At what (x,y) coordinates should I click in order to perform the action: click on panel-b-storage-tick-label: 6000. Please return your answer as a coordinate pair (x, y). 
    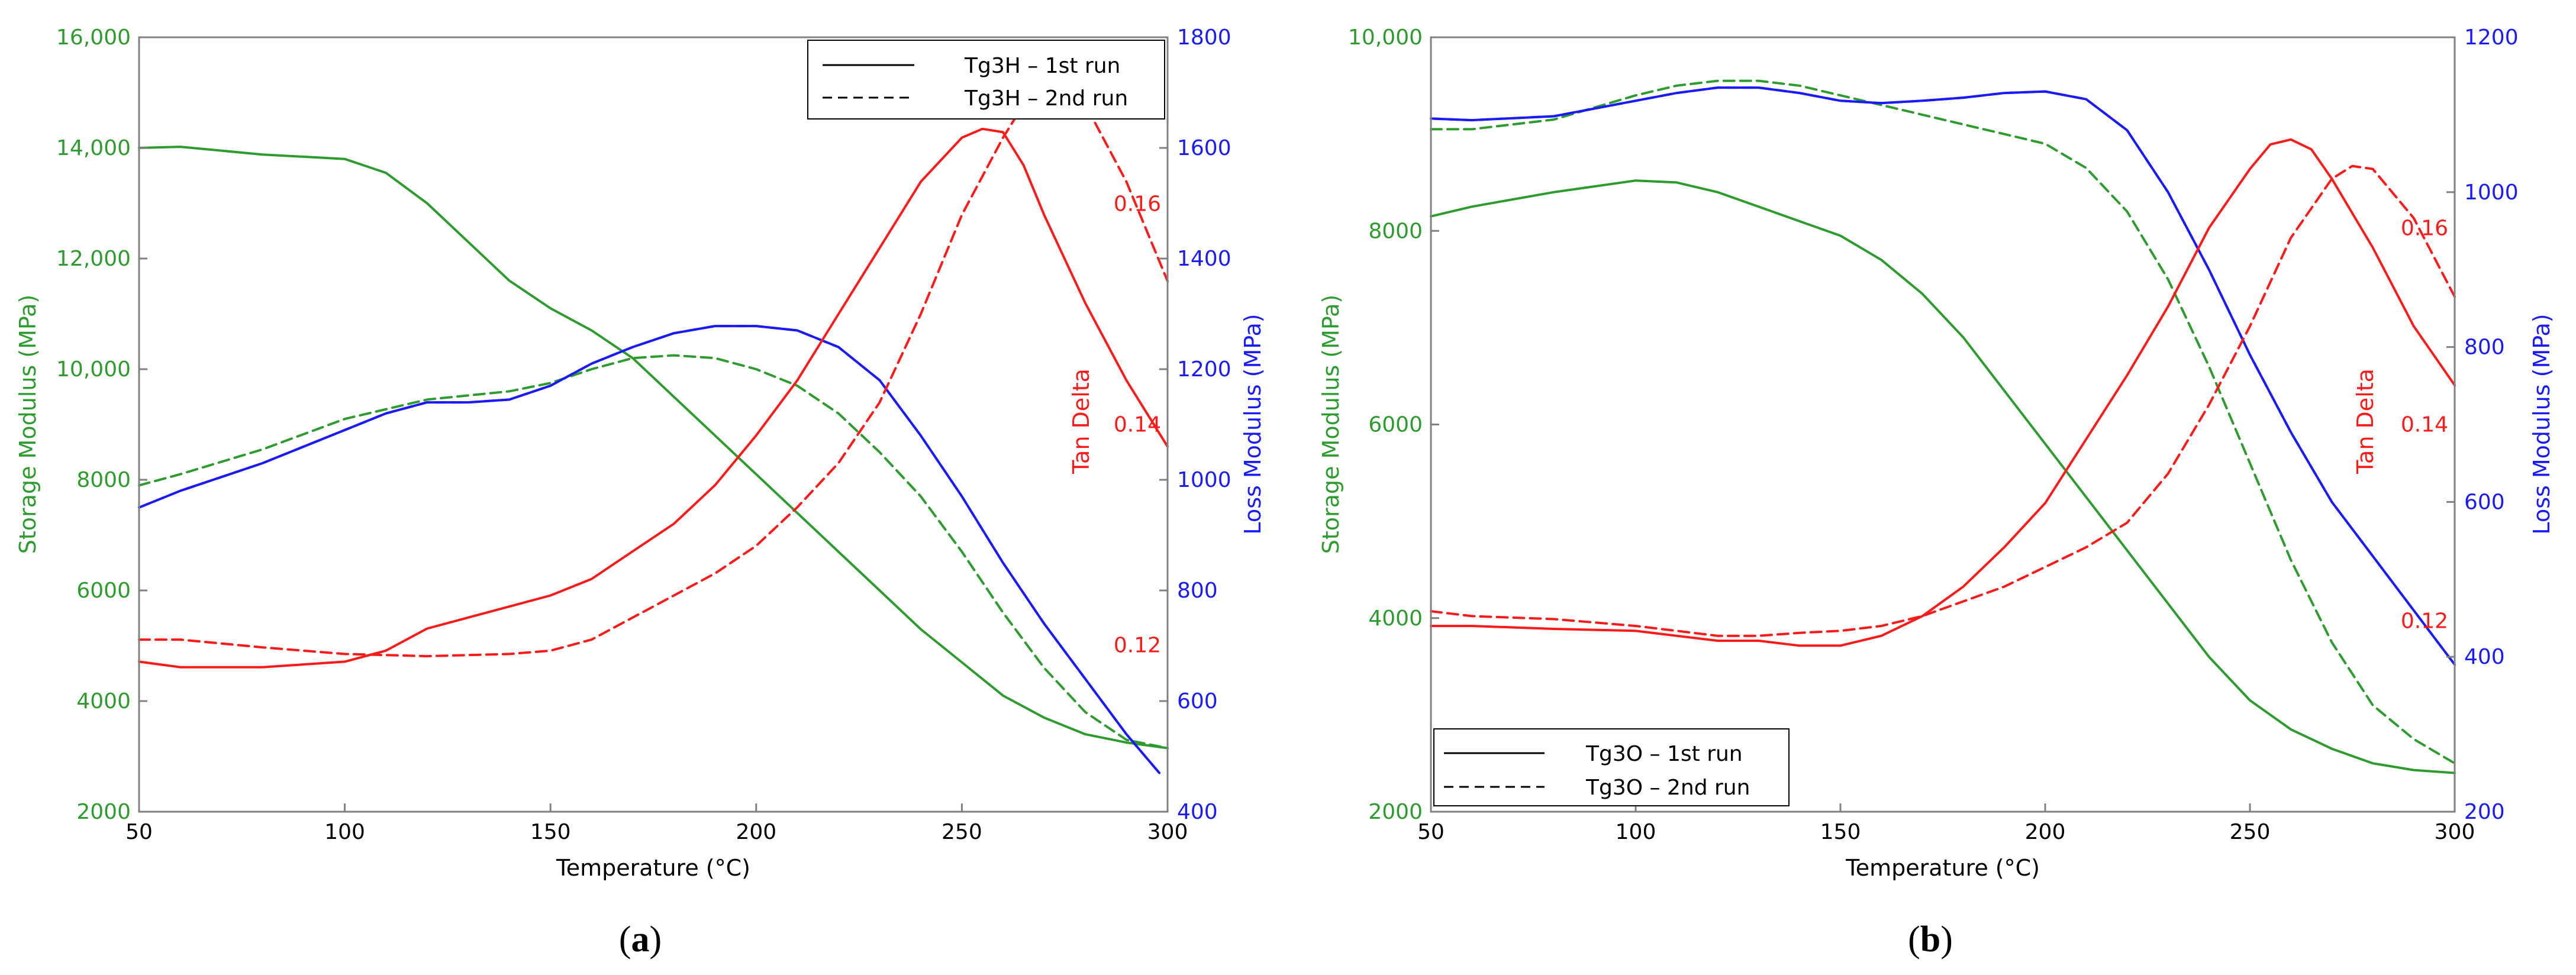
    Looking at the image, I should click on (1395, 425).